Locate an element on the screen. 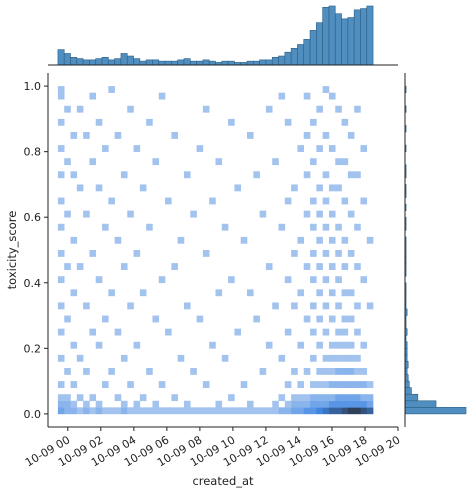 The width and height of the screenshot is (472, 490). y-marginal-bar is located at coordinates (420, 404).